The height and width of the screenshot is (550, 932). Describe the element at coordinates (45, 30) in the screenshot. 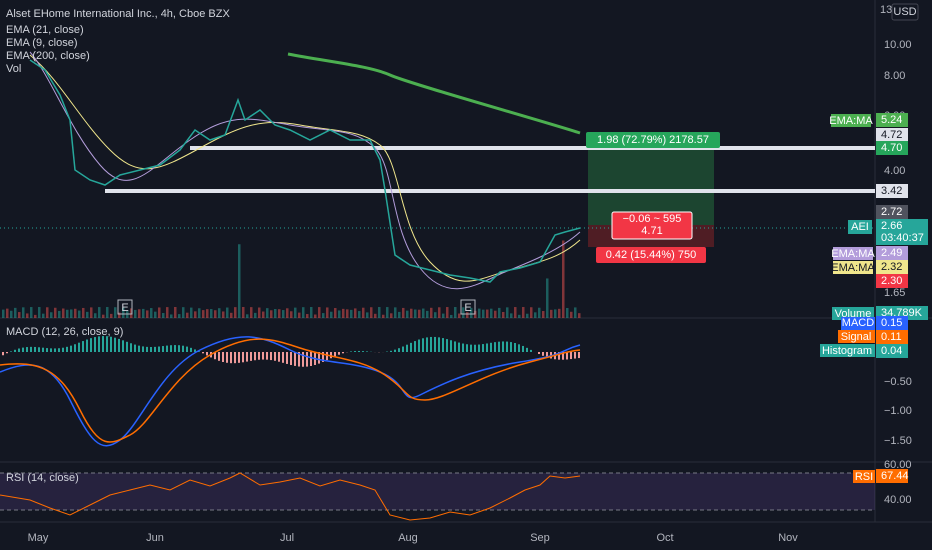

I see `indicator: EMA (21, close)` at that location.